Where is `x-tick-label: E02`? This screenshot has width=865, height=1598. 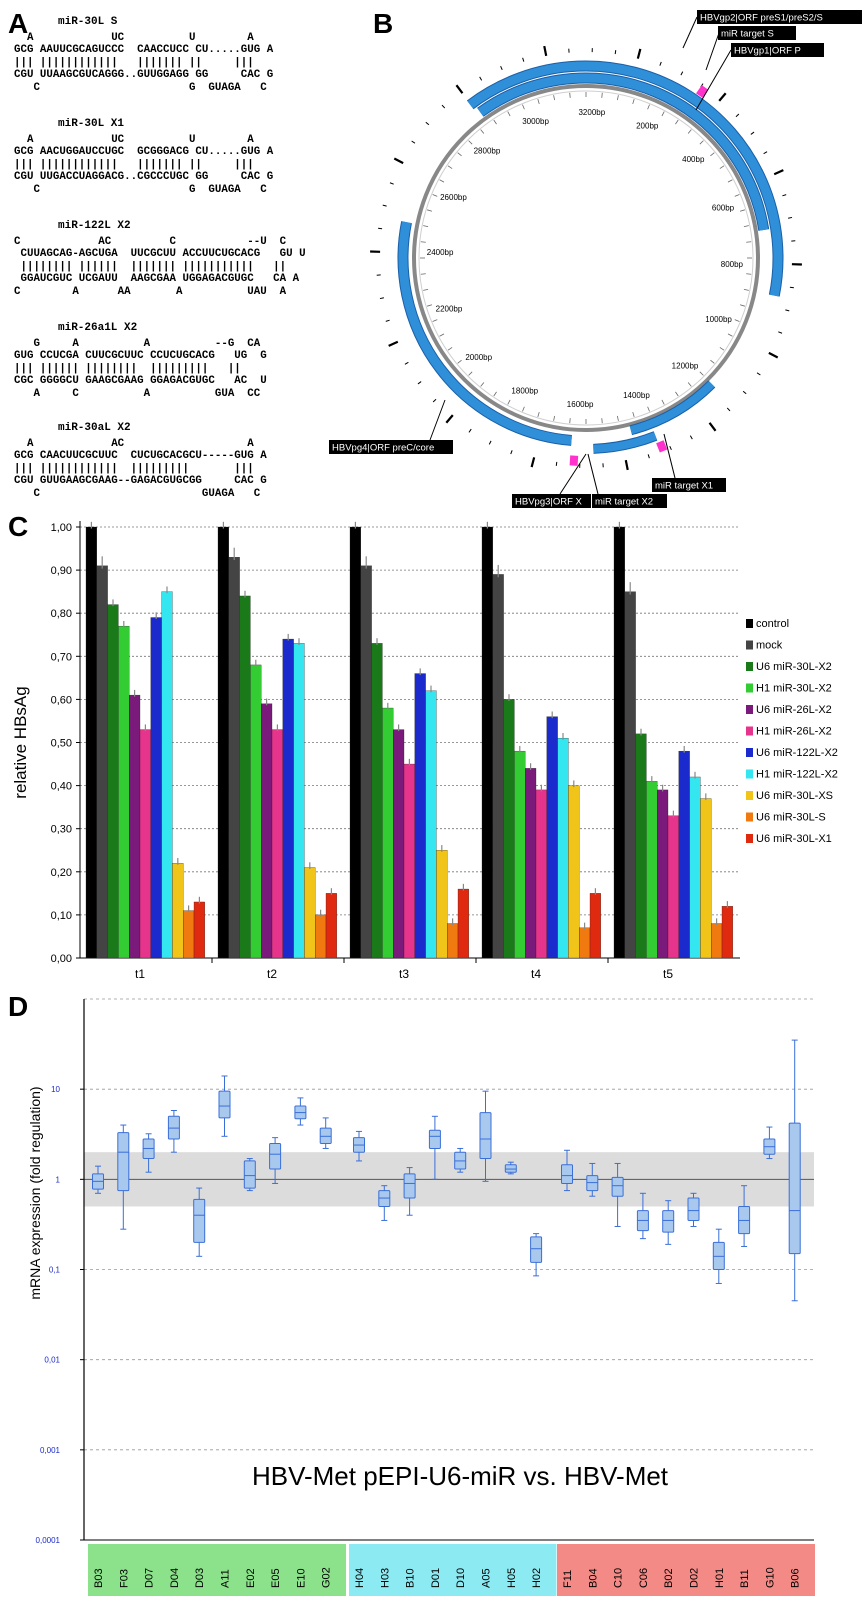 x-tick-label: E02 is located at coordinates (251, 1578).